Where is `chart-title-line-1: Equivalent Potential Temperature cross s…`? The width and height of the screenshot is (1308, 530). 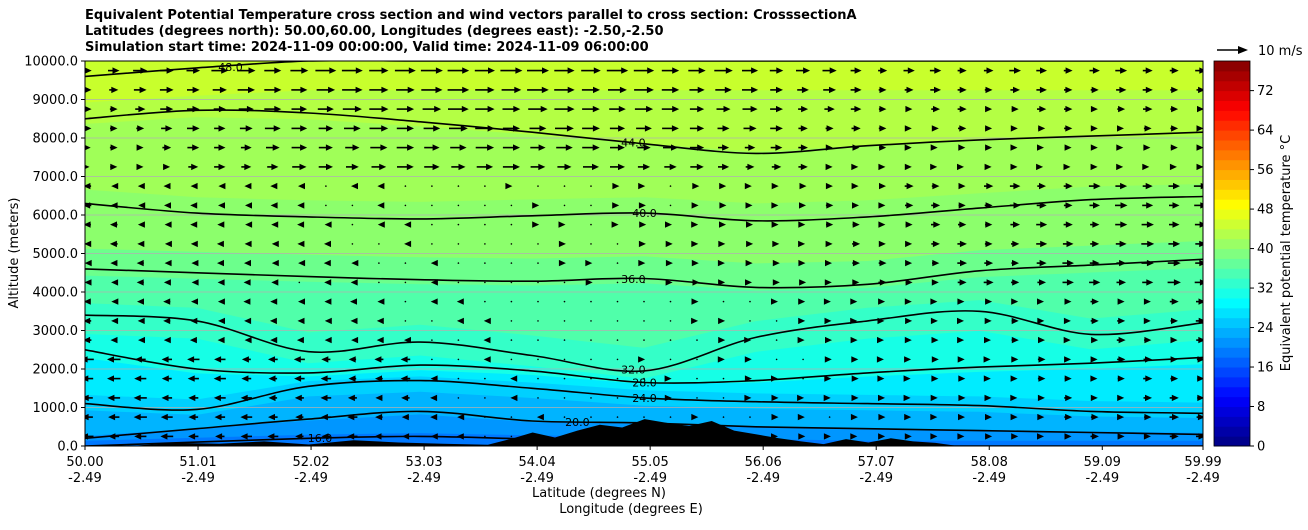
chart-title-line-1: Equivalent Potential Temperature cross s… is located at coordinates (471, 15).